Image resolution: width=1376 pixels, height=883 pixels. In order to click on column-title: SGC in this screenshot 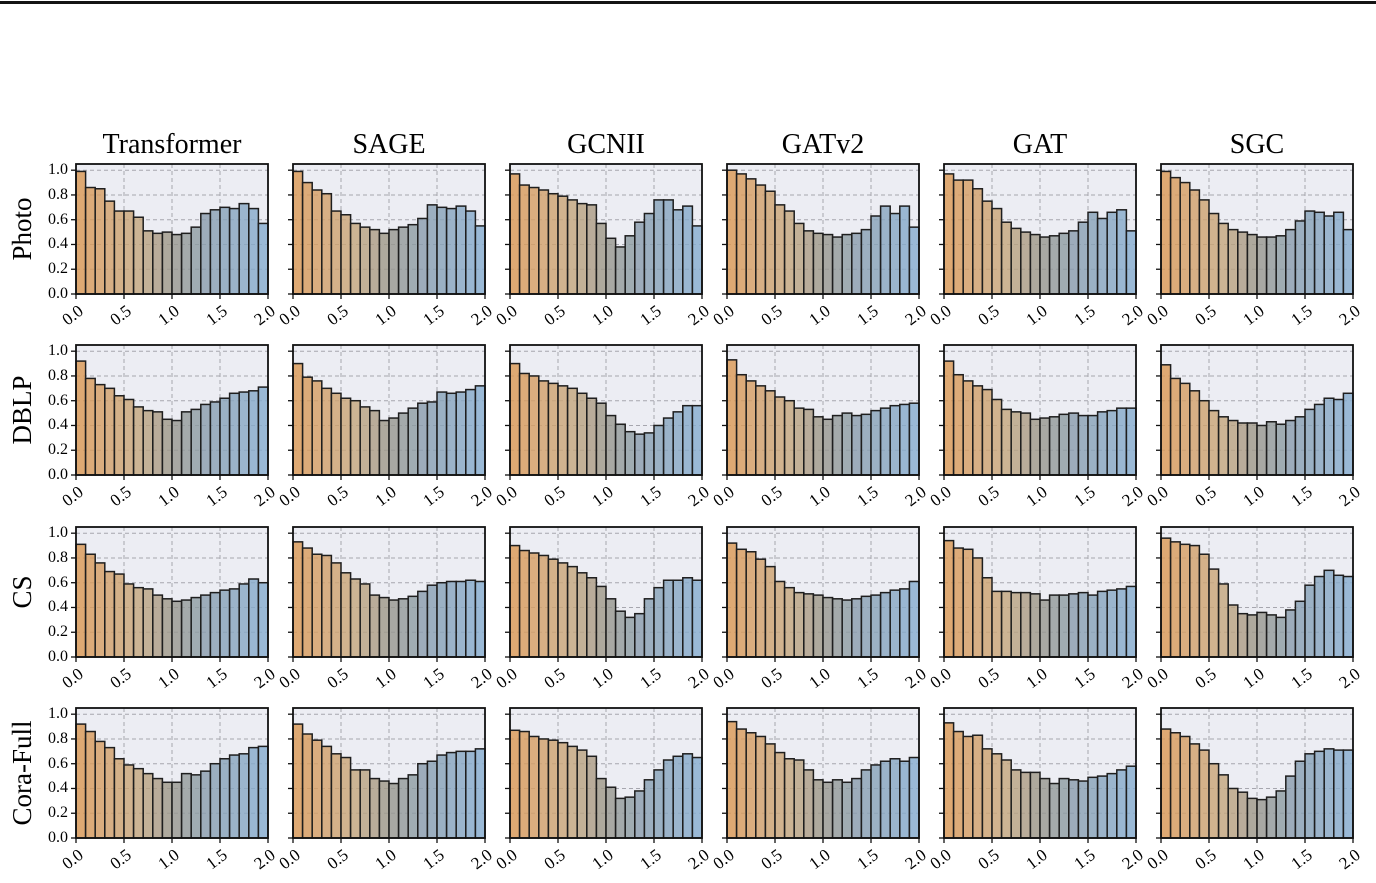, I will do `click(1257, 144)`.